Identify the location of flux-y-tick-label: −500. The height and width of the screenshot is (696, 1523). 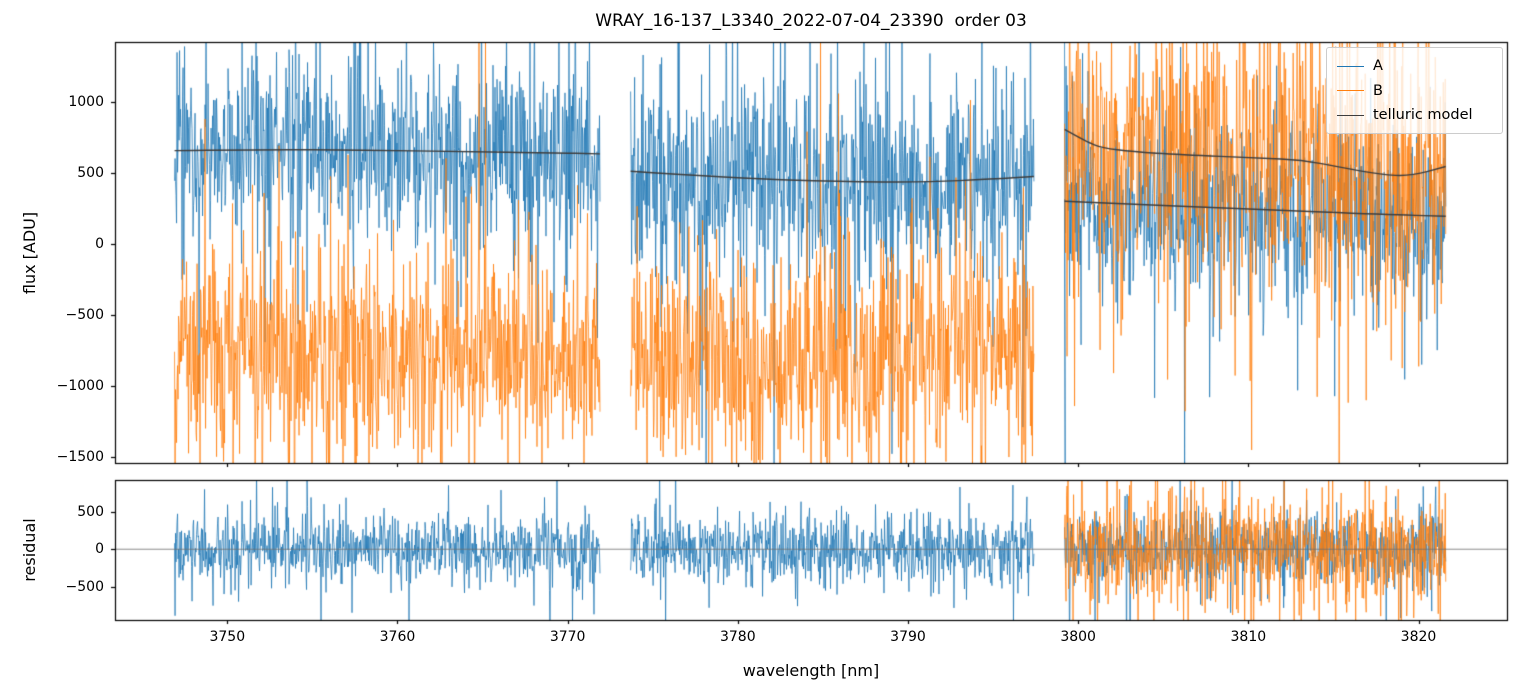
(84, 315).